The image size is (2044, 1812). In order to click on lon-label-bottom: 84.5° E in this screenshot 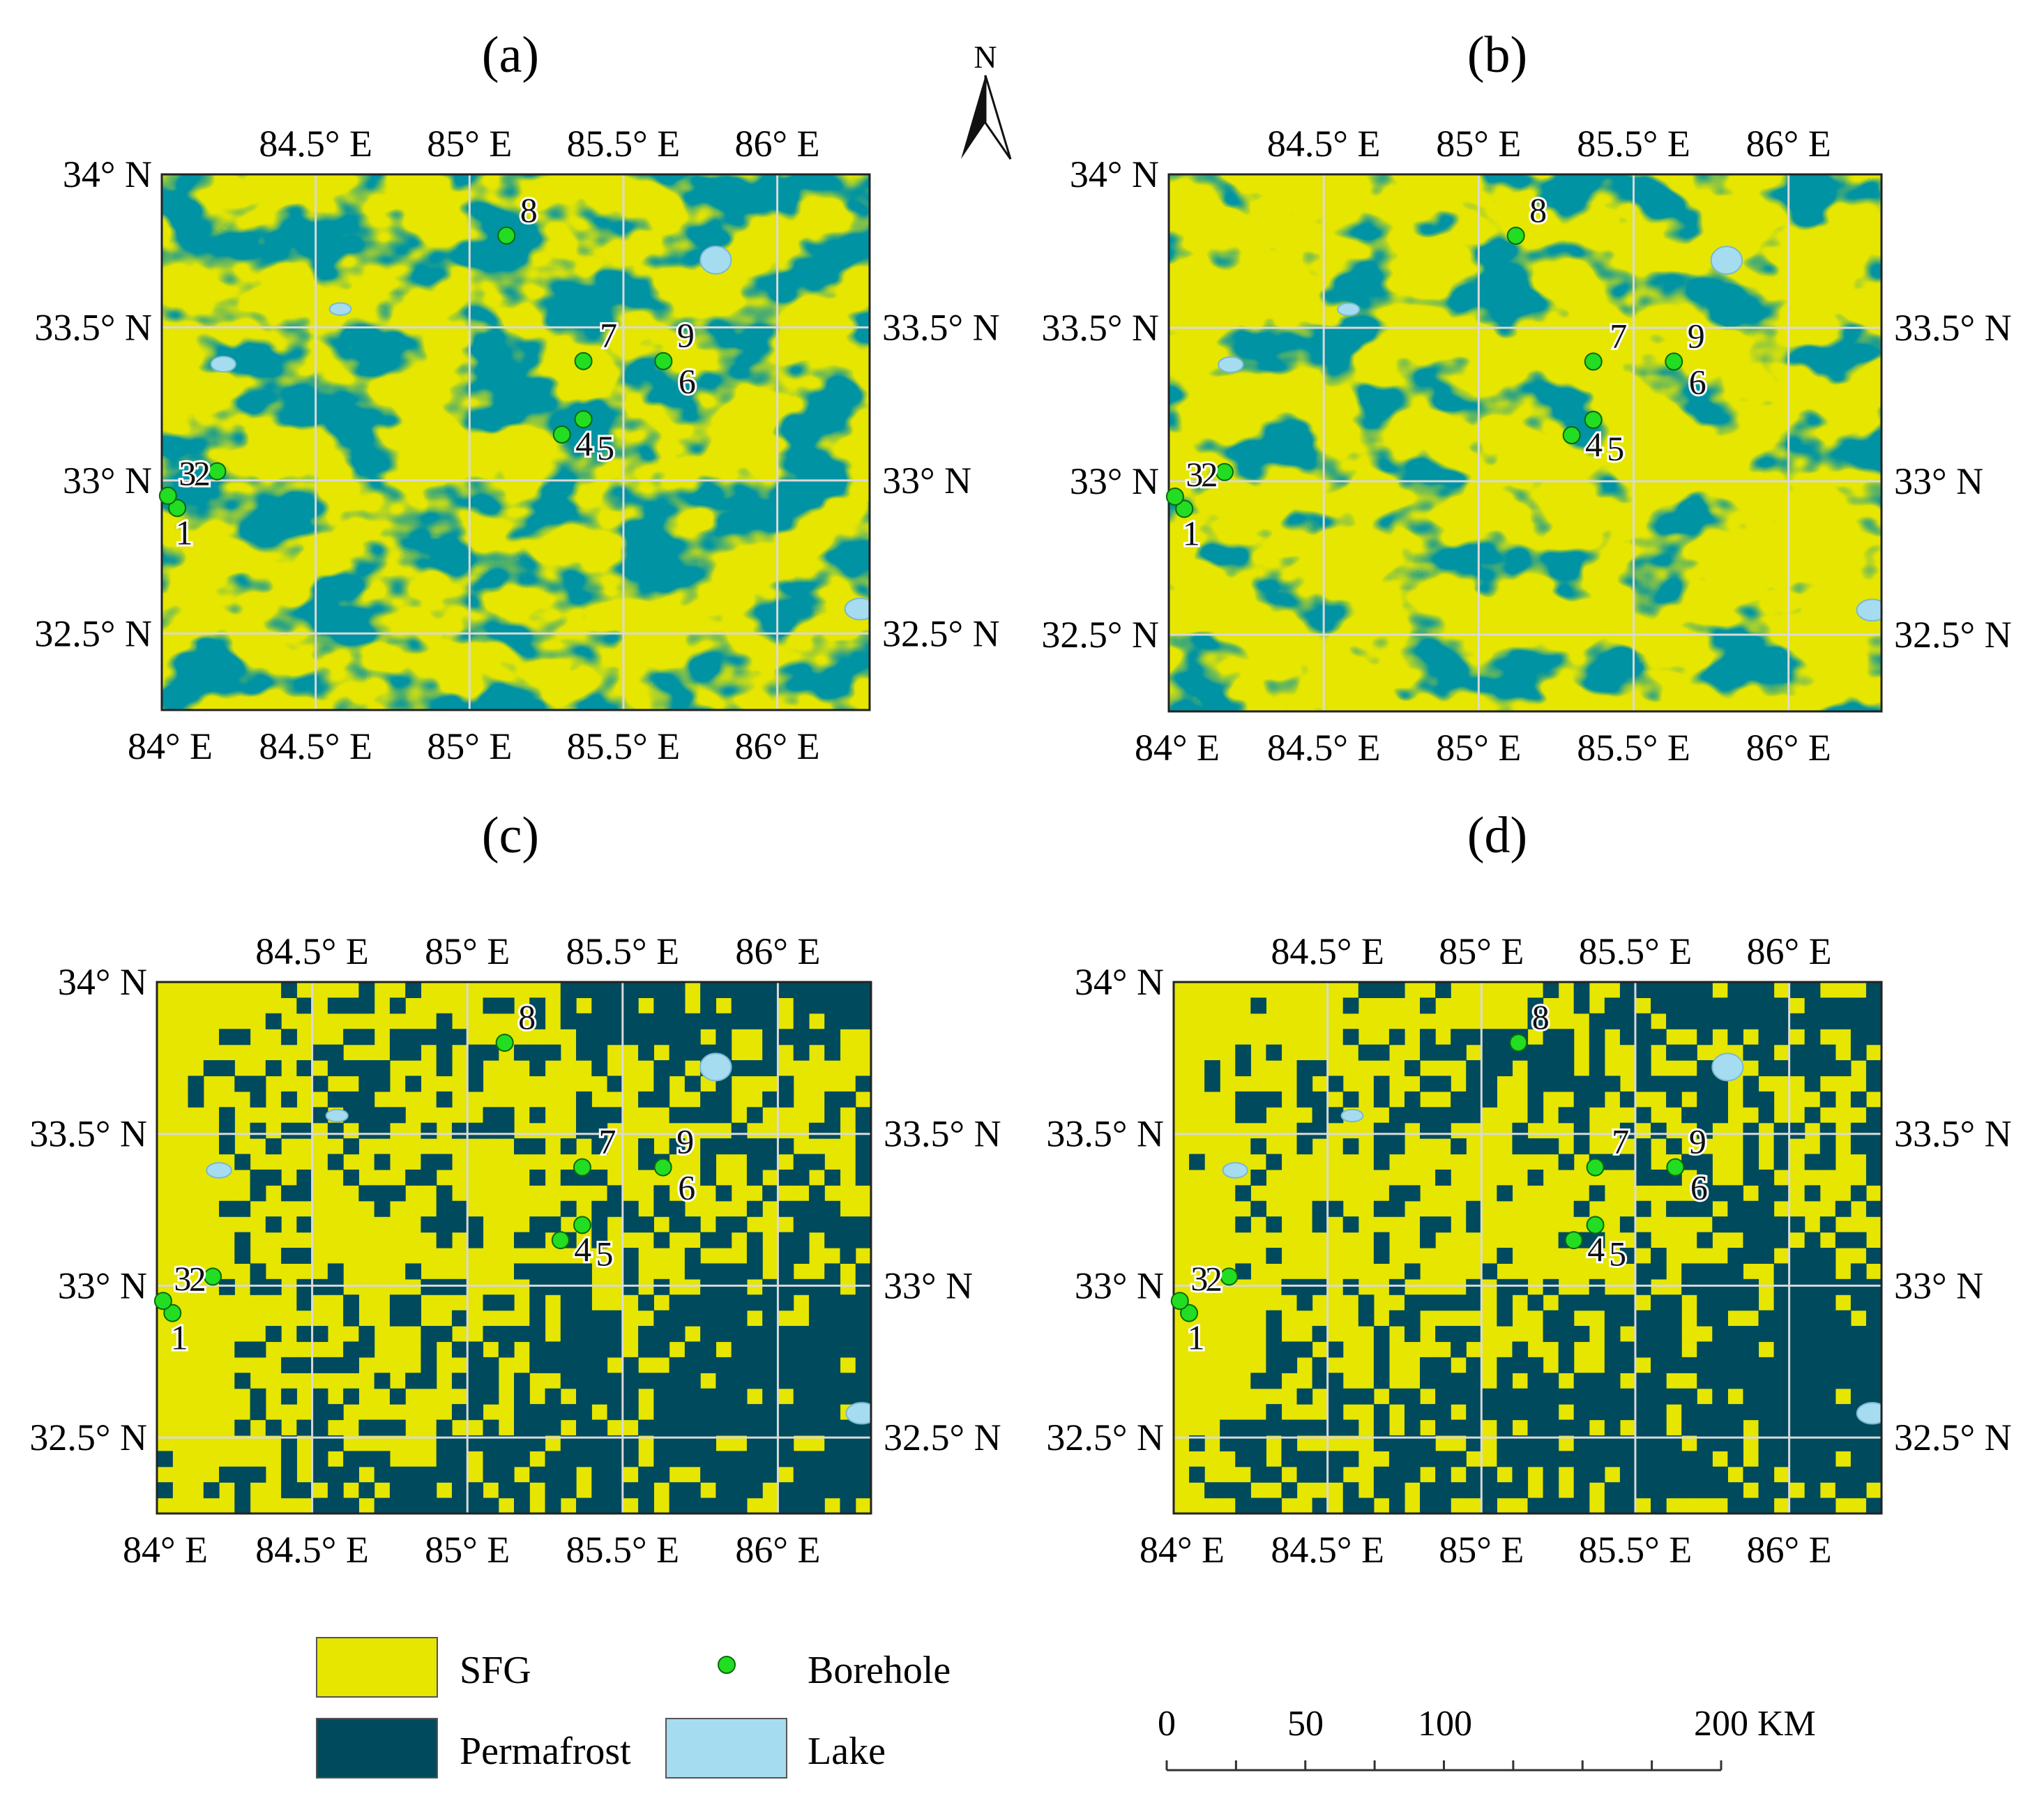, I will do `click(1324, 748)`.